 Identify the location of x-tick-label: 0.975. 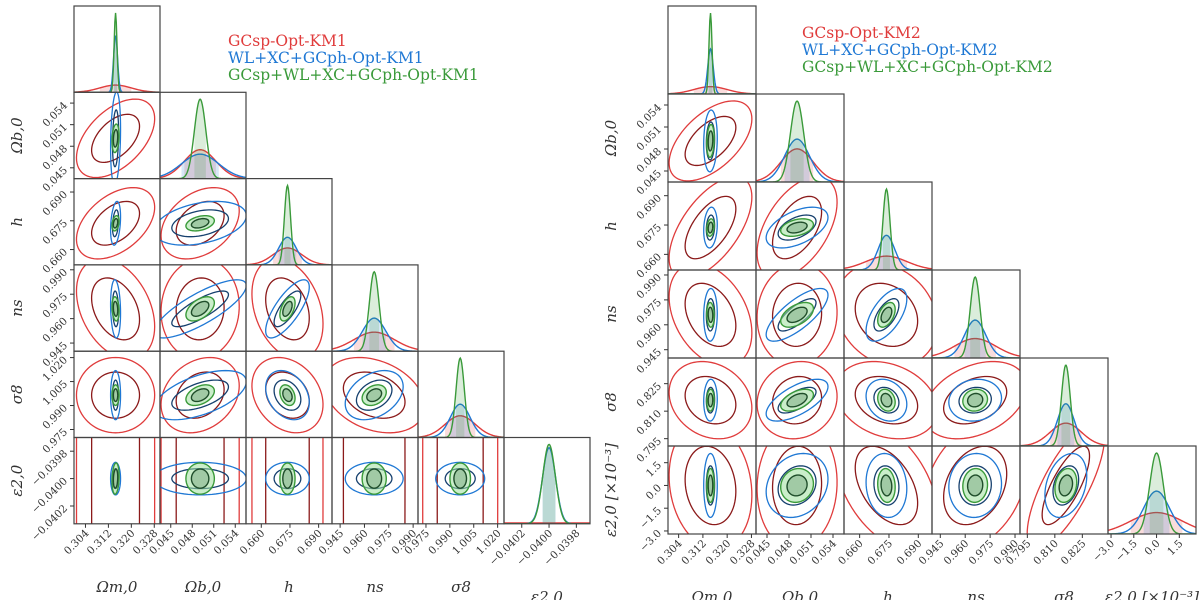
(981, 553).